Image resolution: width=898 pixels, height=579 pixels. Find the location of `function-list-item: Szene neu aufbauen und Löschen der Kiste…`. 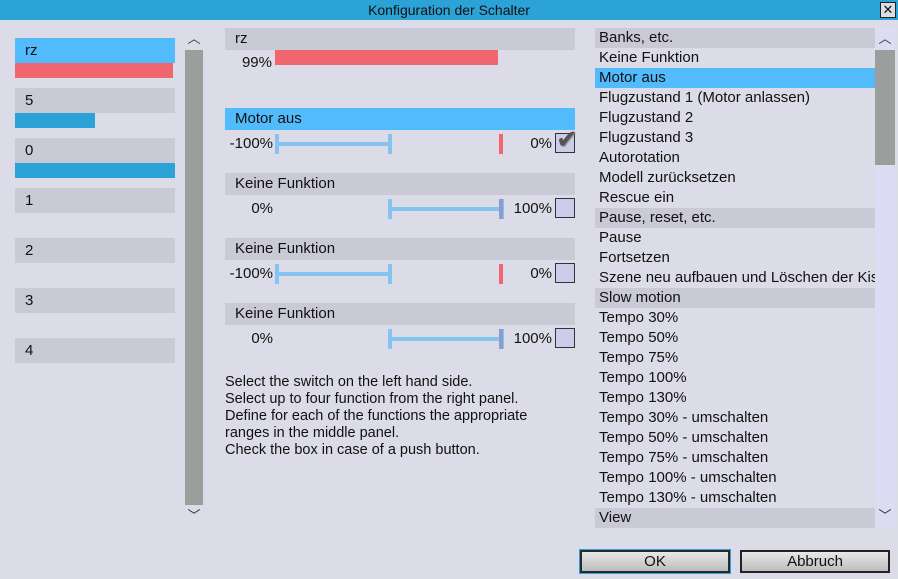

function-list-item: Szene neu aufbauen und Löschen der Kiste… is located at coordinates (737, 277).